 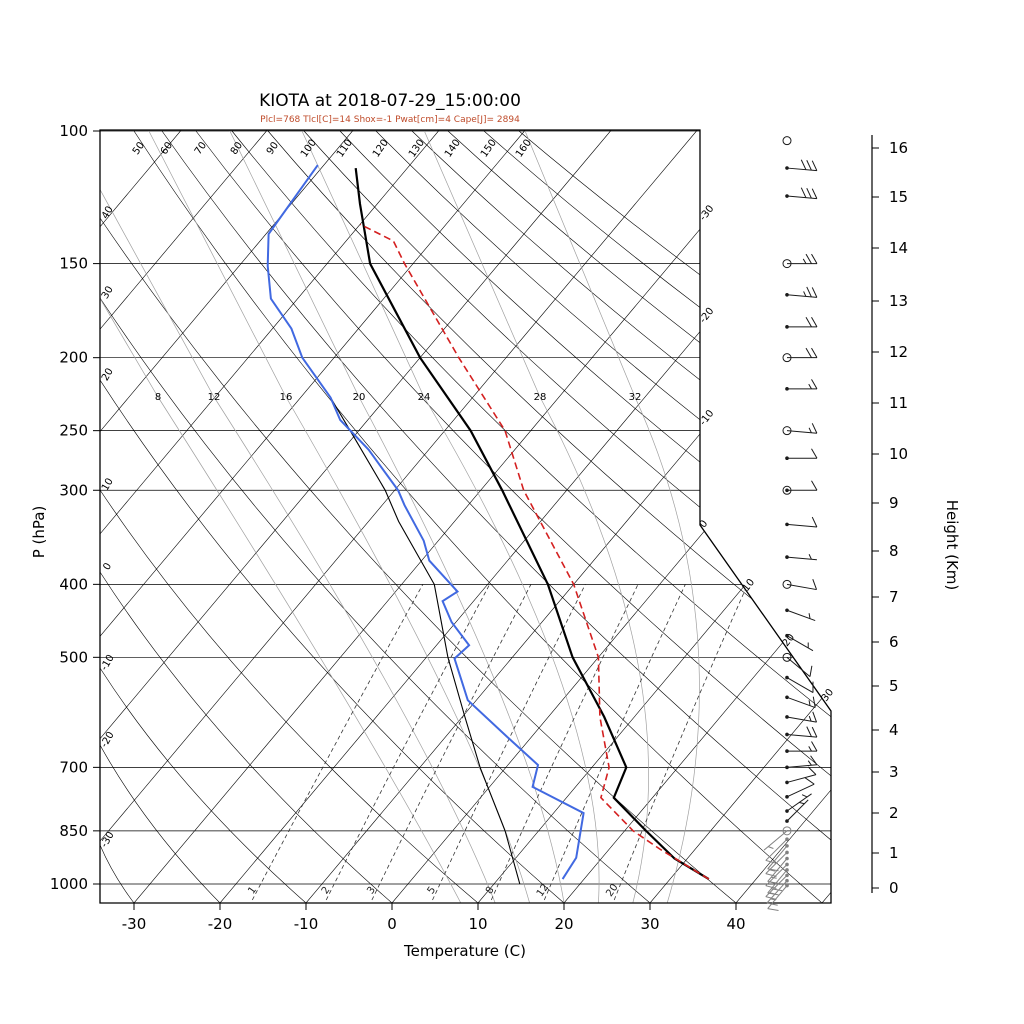 I want to click on svg-text: 6, so click(x=894, y=642).